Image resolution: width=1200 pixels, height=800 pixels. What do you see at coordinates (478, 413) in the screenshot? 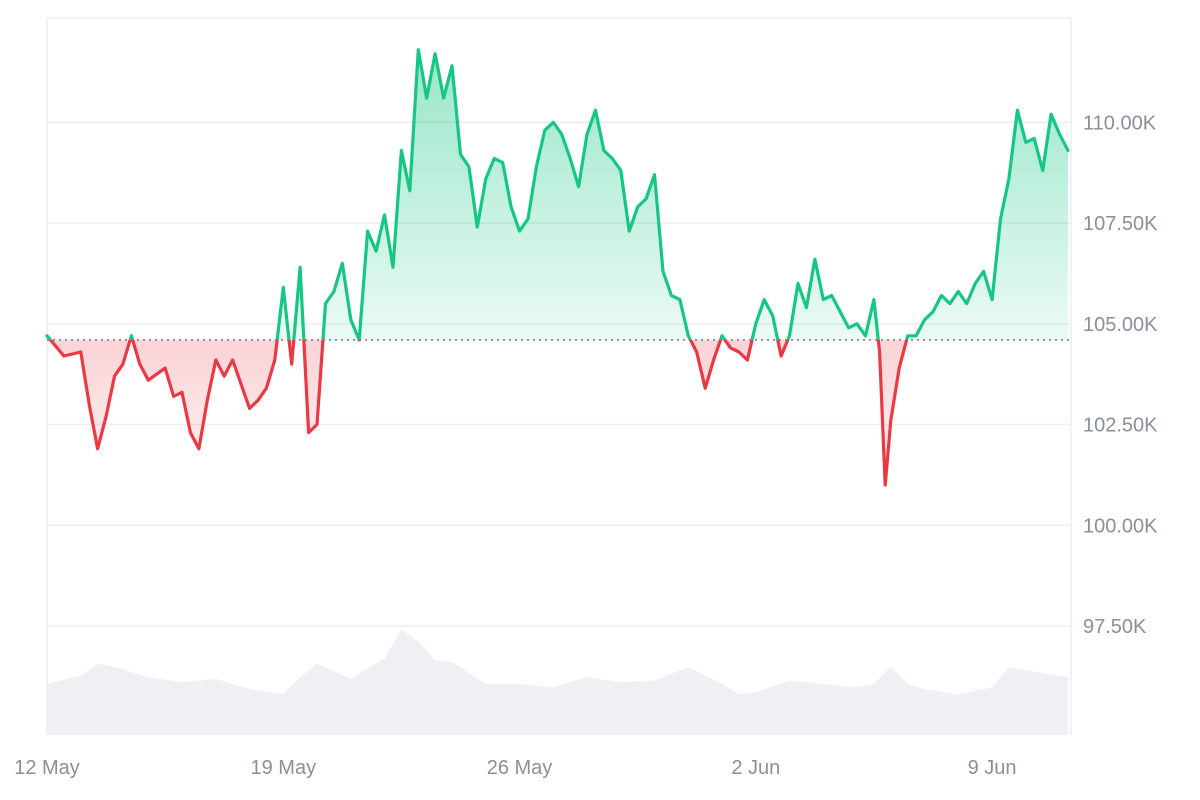
I see `price-line-below-baseline` at bounding box center [478, 413].